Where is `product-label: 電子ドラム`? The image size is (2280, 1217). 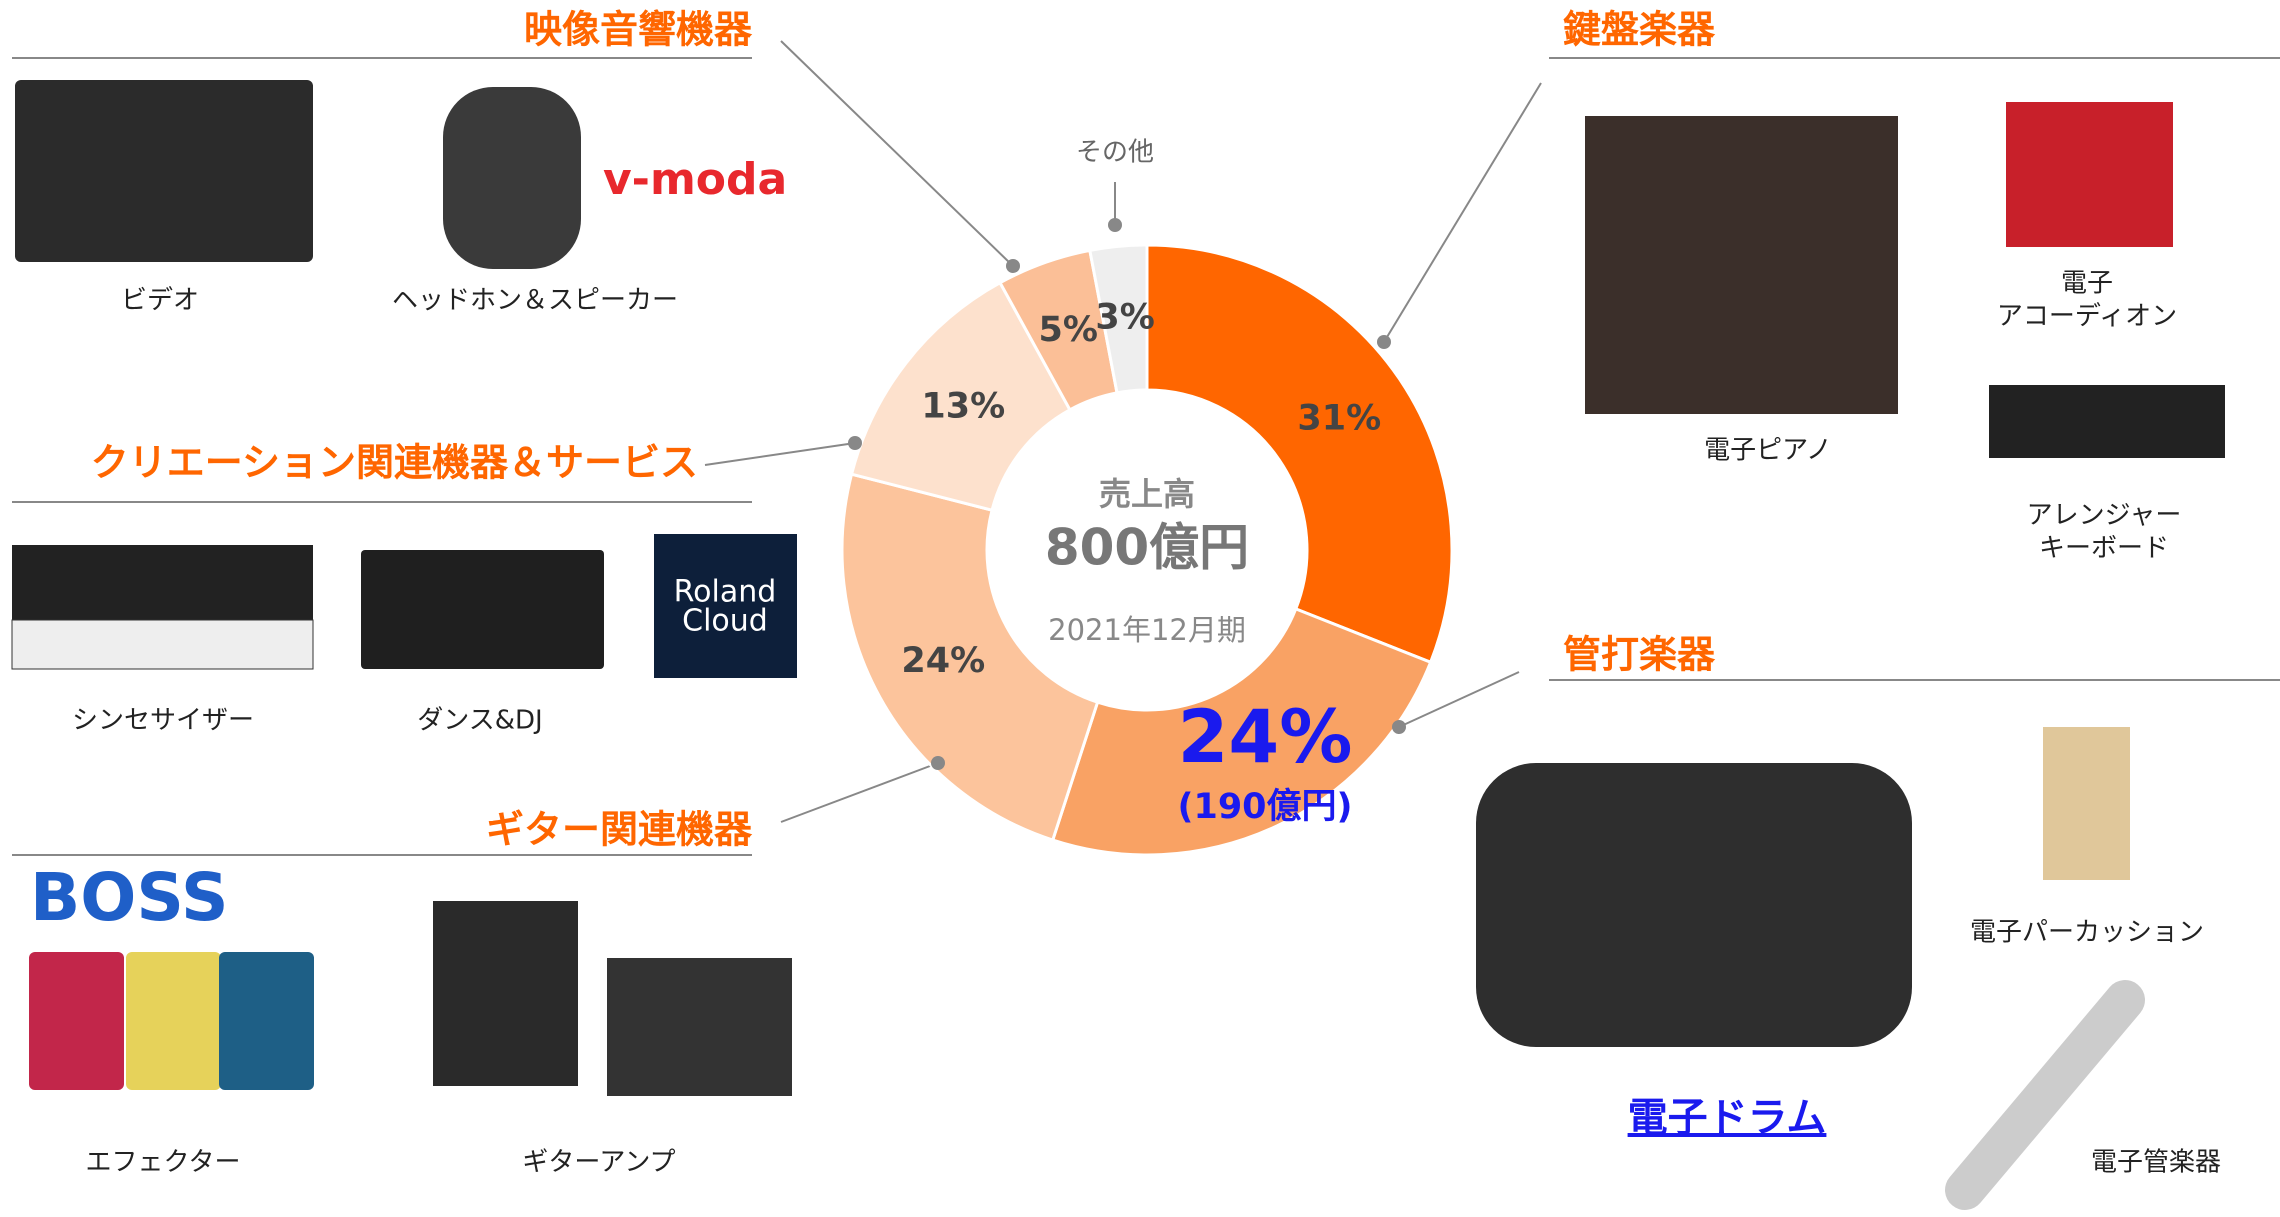 product-label: 電子ドラム is located at coordinates (1727, 1118).